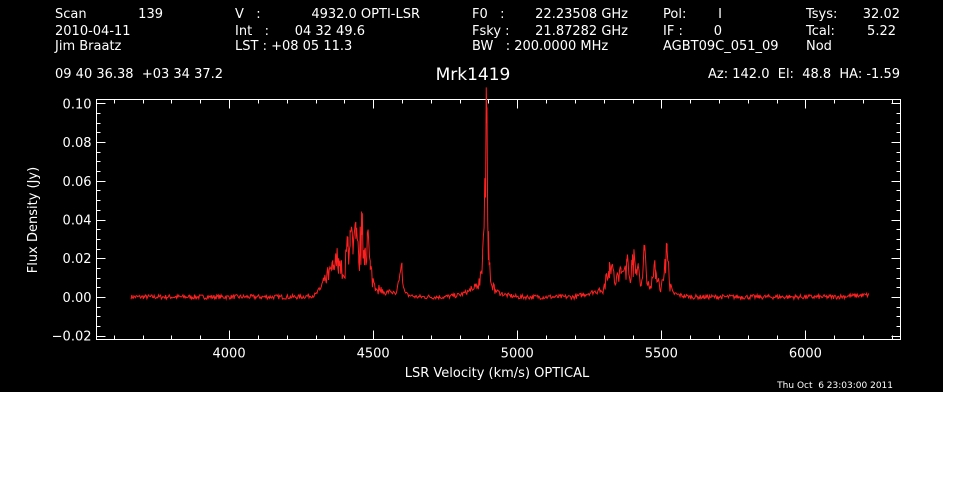  Describe the element at coordinates (881, 31) in the screenshot. I see `tcal-value: 5.22` at that location.